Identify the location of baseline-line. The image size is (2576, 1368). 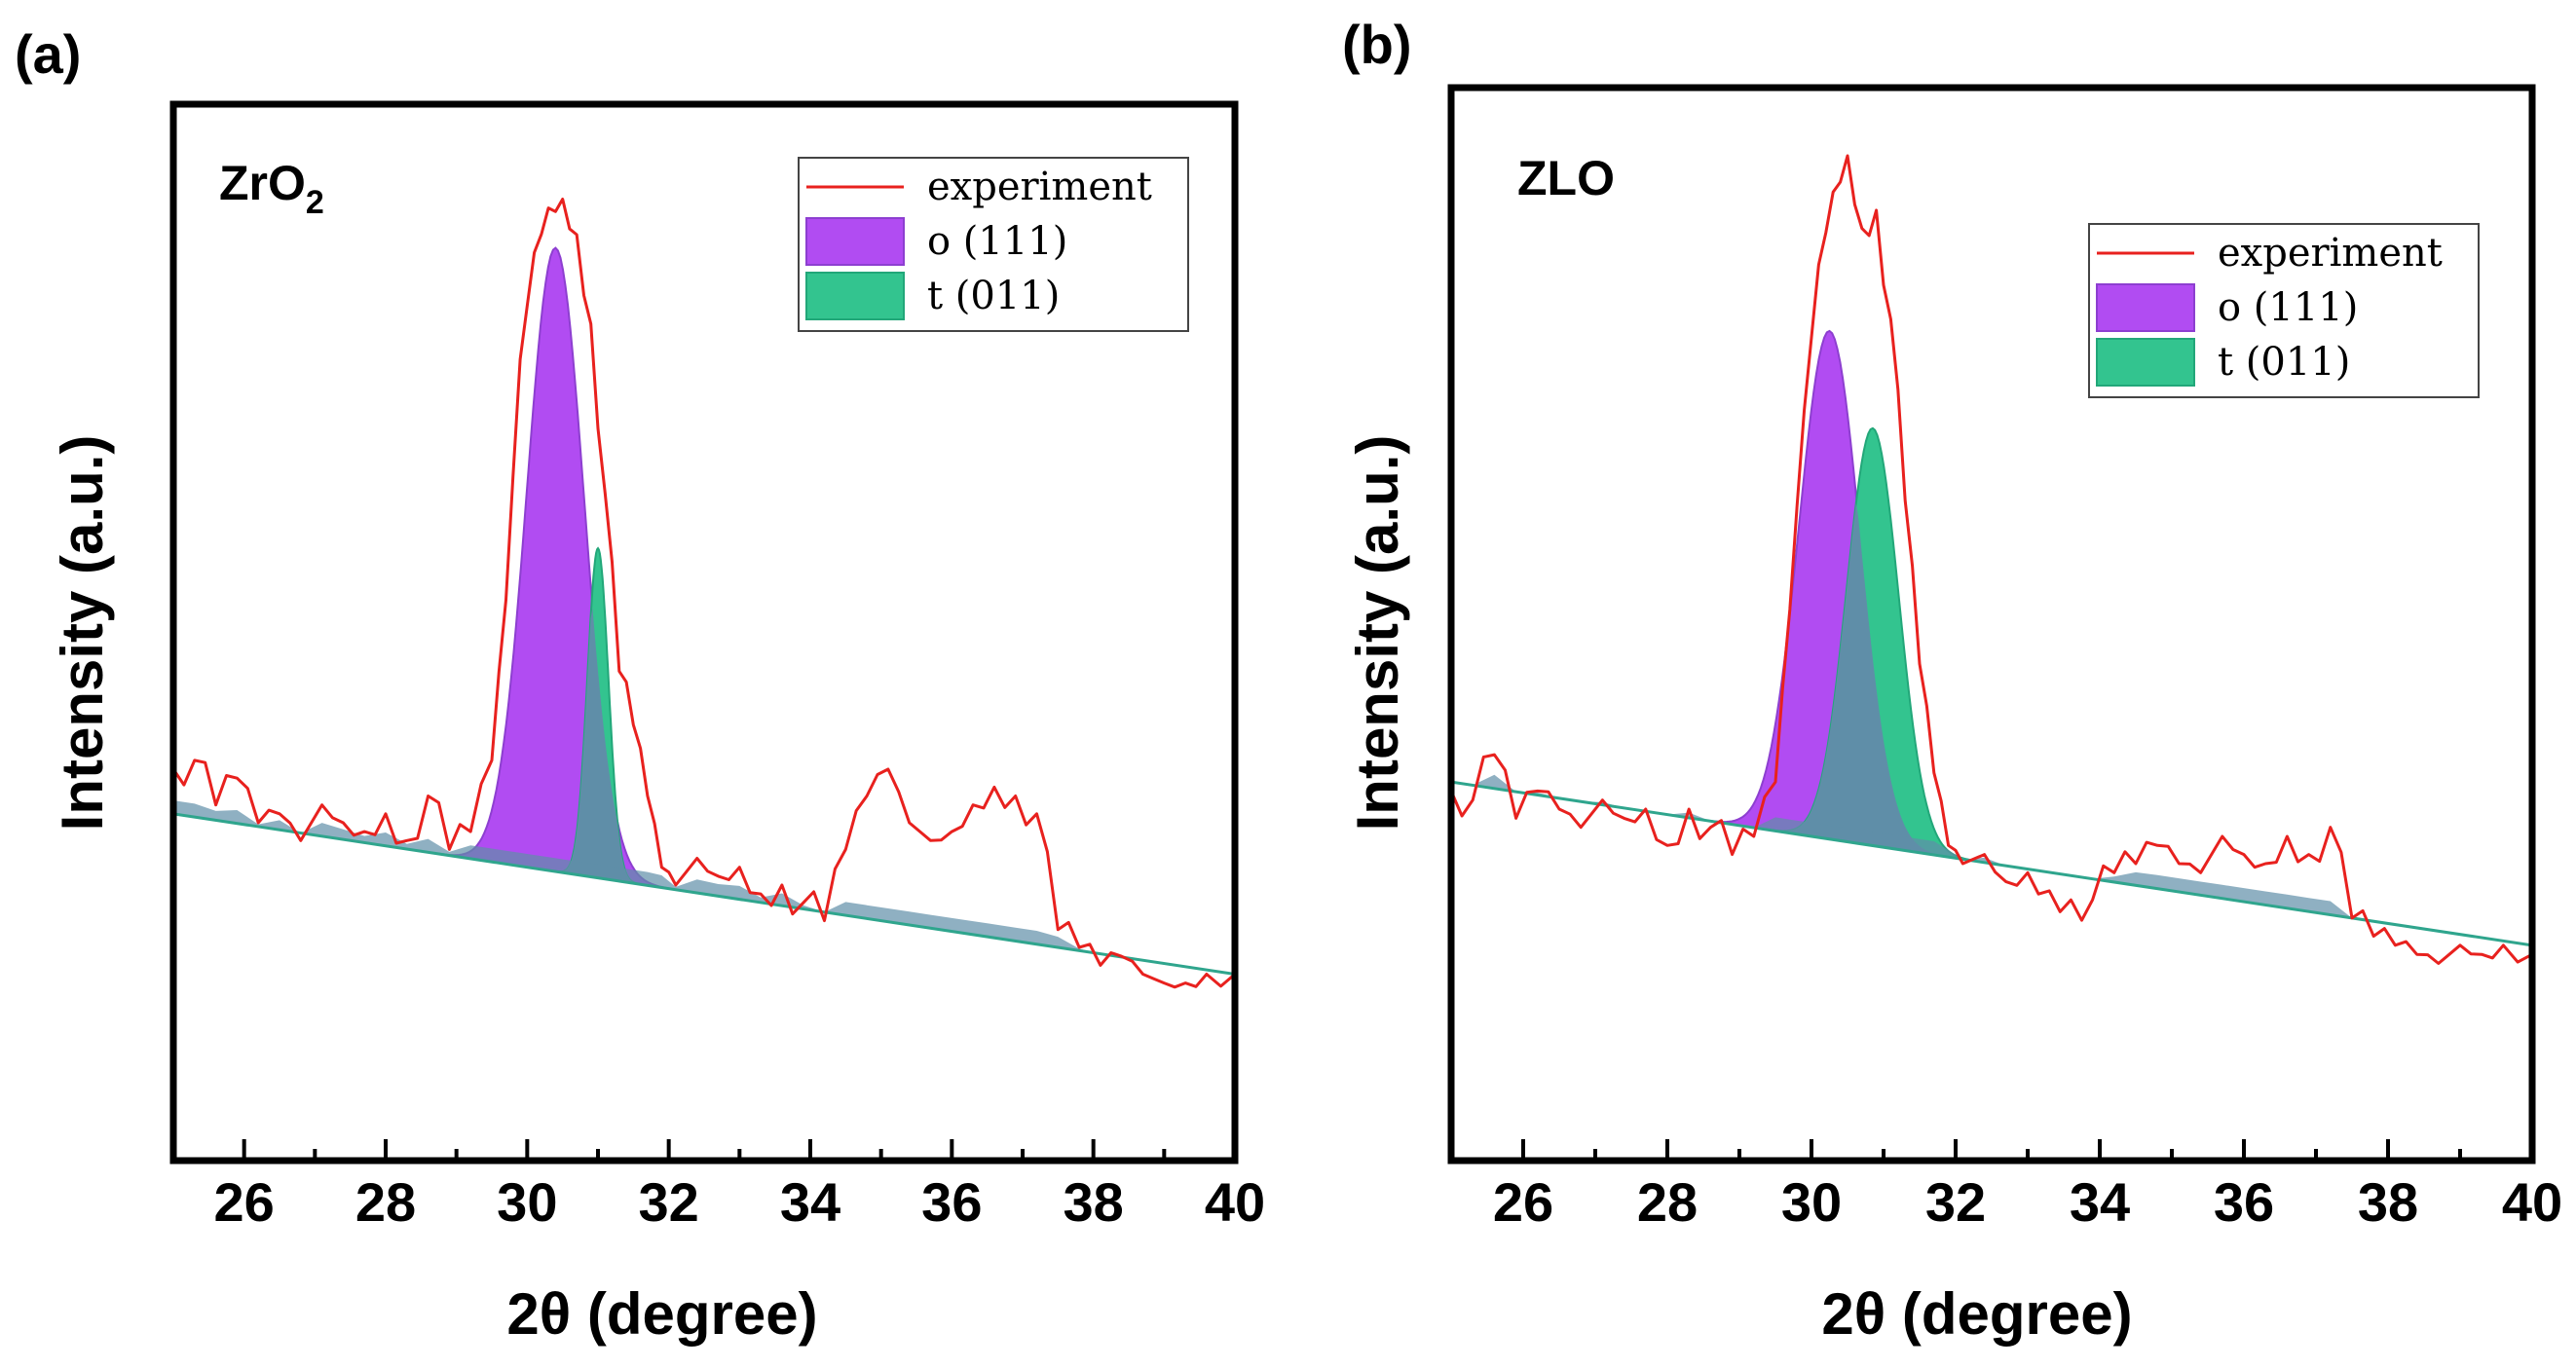
(704, 894).